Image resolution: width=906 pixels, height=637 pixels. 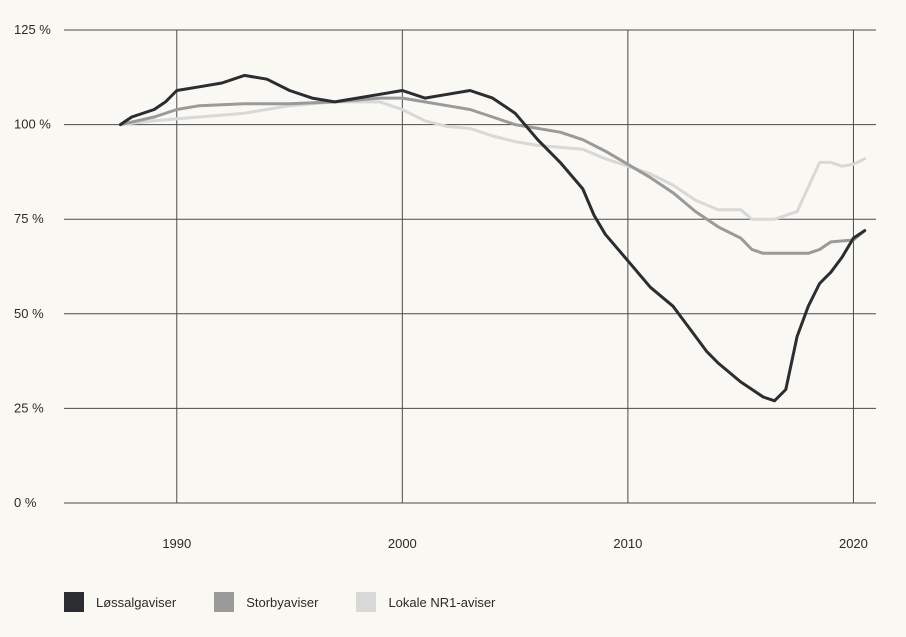 I want to click on x-tick-label: 2020, so click(x=853, y=543).